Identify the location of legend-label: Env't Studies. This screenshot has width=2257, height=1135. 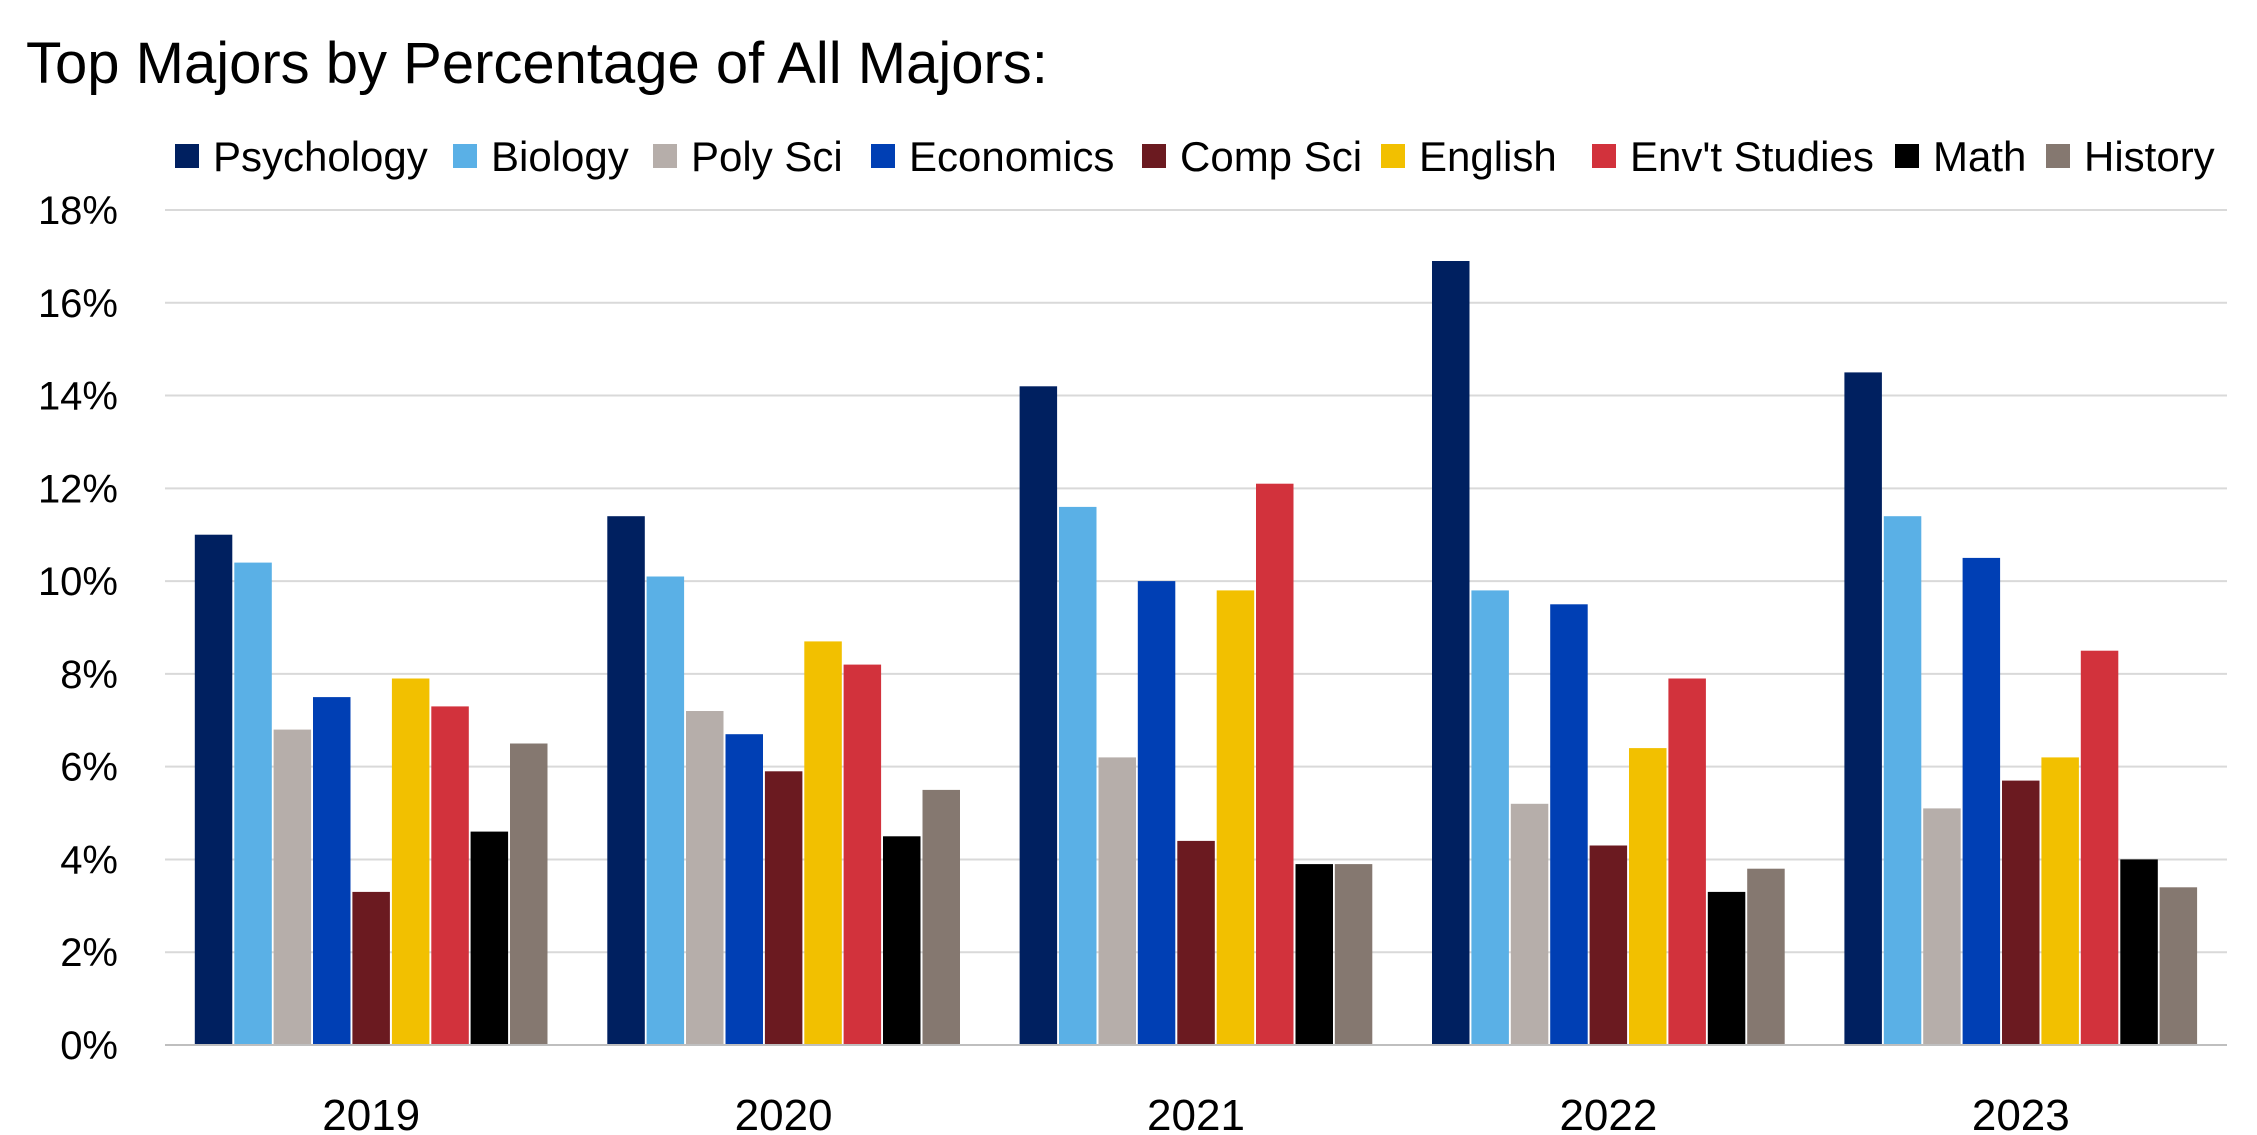
(1752, 156).